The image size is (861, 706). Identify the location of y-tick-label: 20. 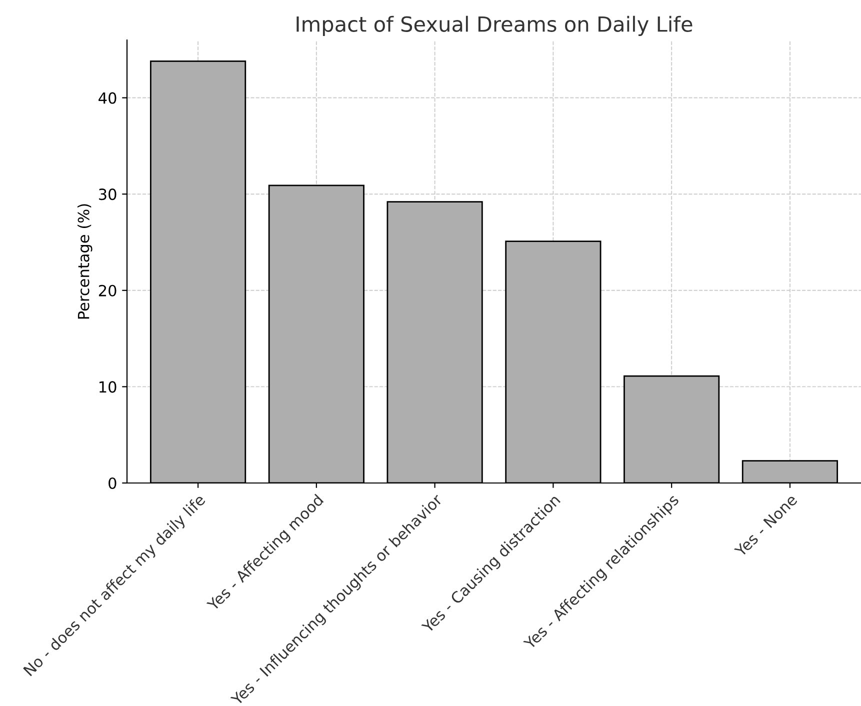
(107, 290).